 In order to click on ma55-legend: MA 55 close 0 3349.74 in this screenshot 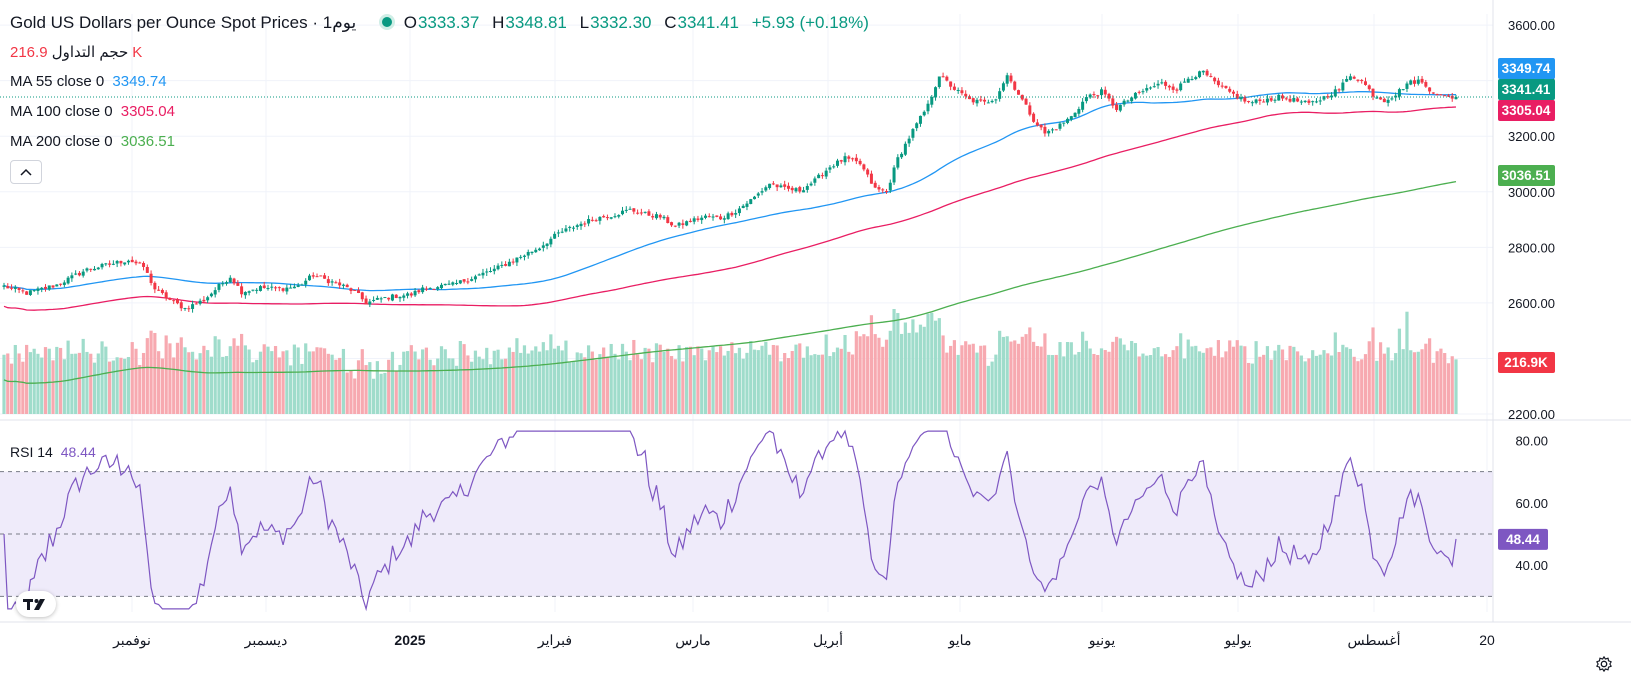, I will do `click(90, 82)`.